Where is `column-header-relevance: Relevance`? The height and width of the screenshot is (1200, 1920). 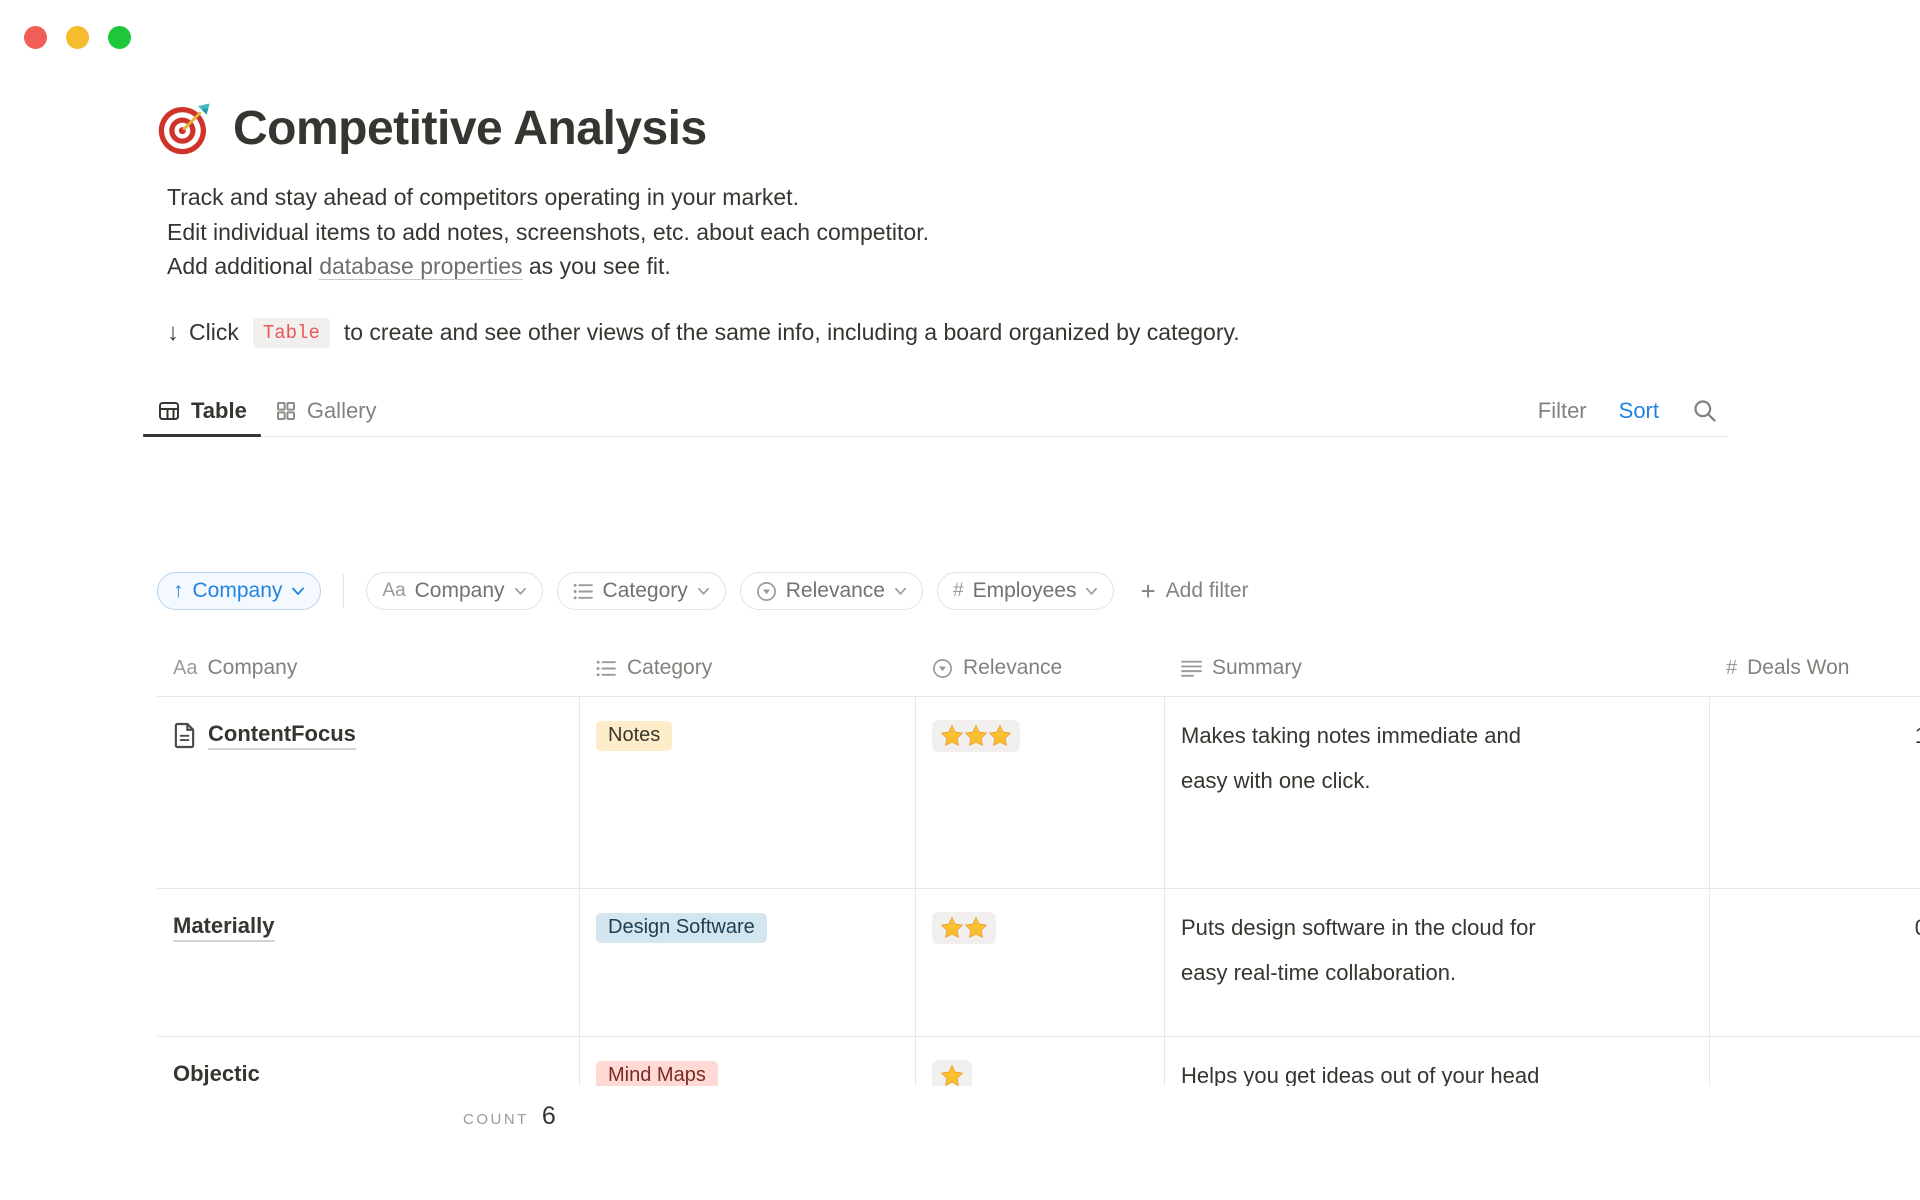
column-header-relevance: Relevance is located at coordinates (1040, 668).